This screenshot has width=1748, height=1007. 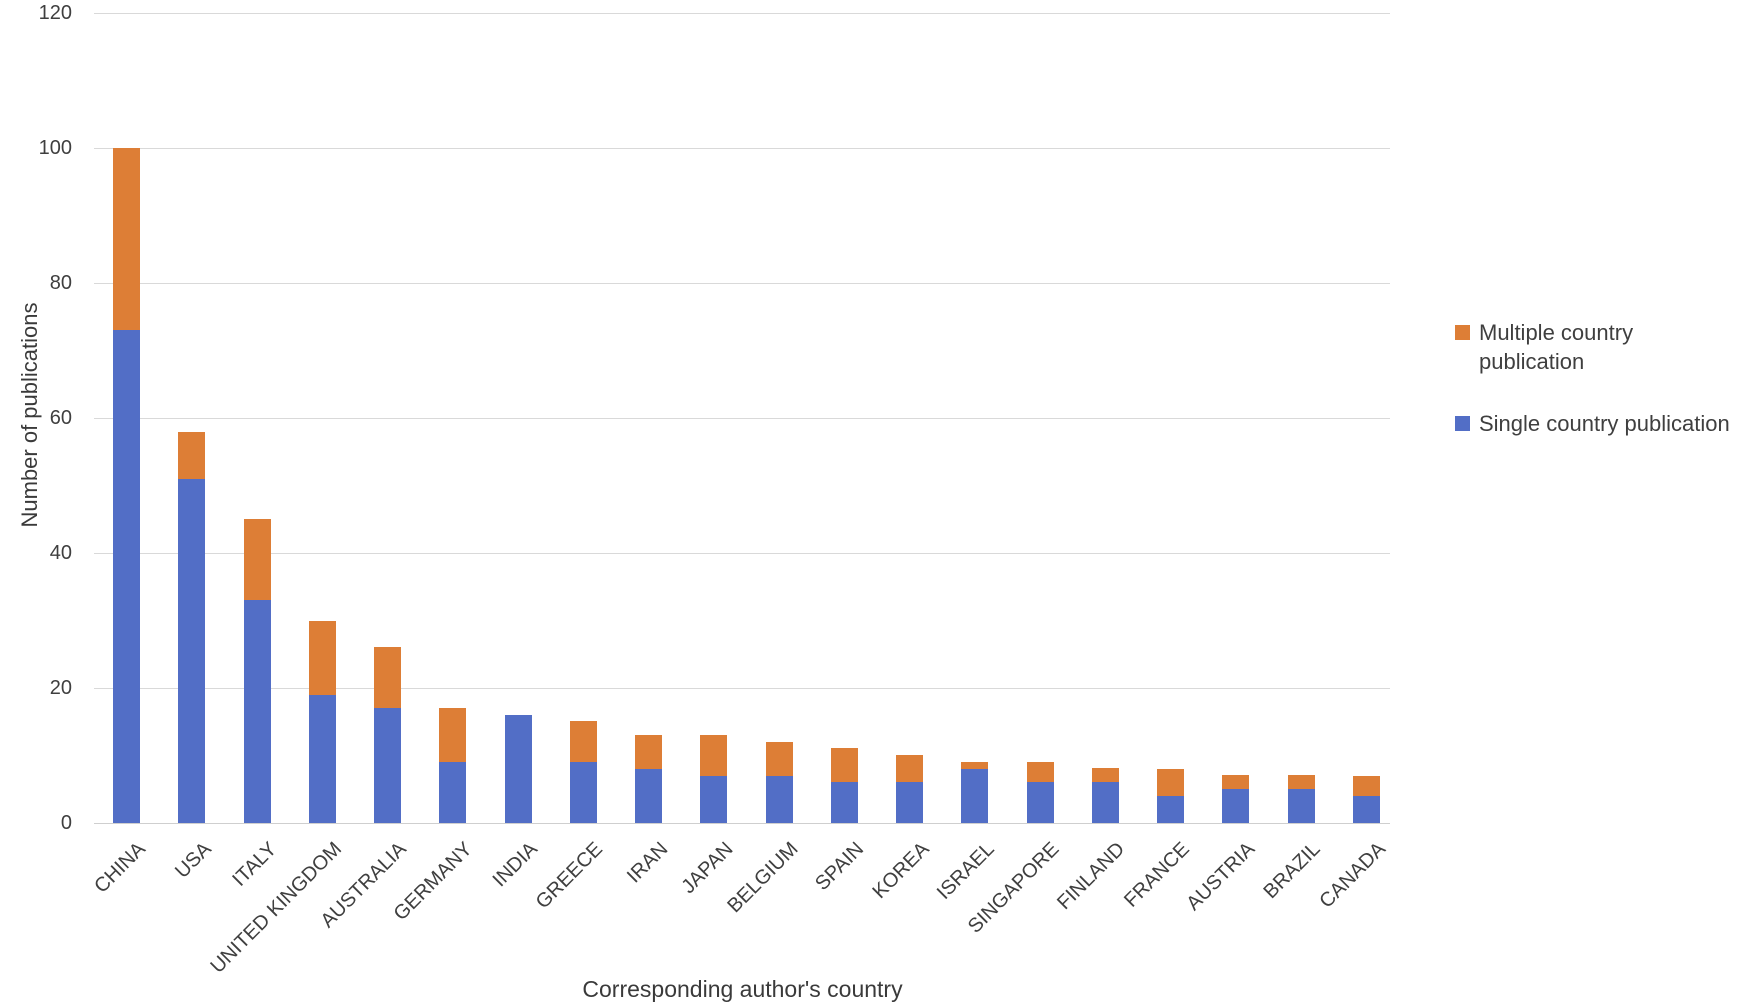 I want to click on x-category-label-korea: KOREA, so click(x=901, y=871).